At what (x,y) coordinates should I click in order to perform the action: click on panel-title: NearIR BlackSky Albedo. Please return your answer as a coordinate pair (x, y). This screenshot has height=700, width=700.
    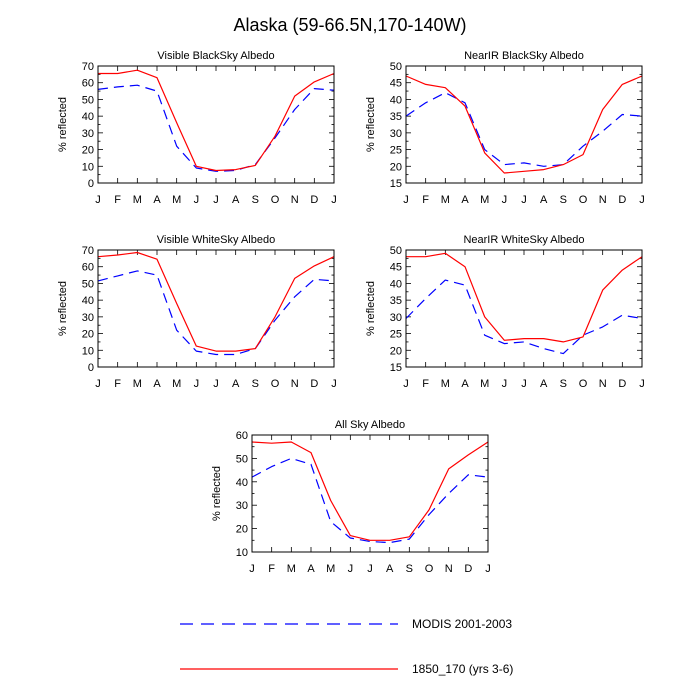
    Looking at the image, I should click on (524, 56).